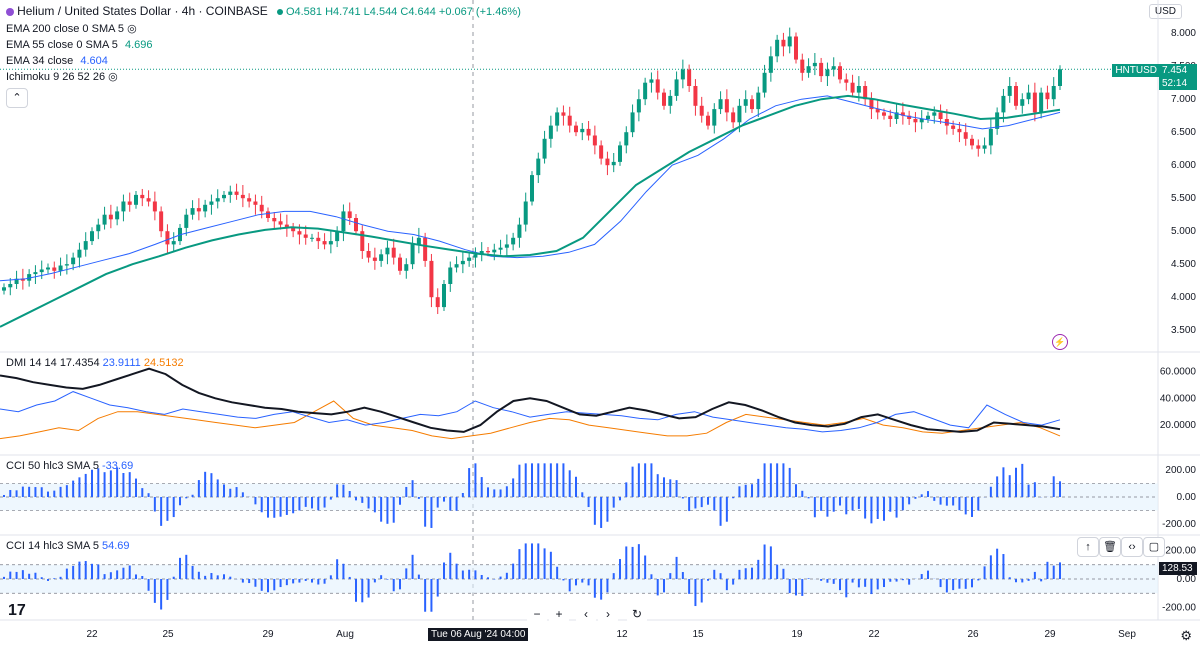  Describe the element at coordinates (530, 420) in the screenshot. I see `dmi-minus-line` at that location.